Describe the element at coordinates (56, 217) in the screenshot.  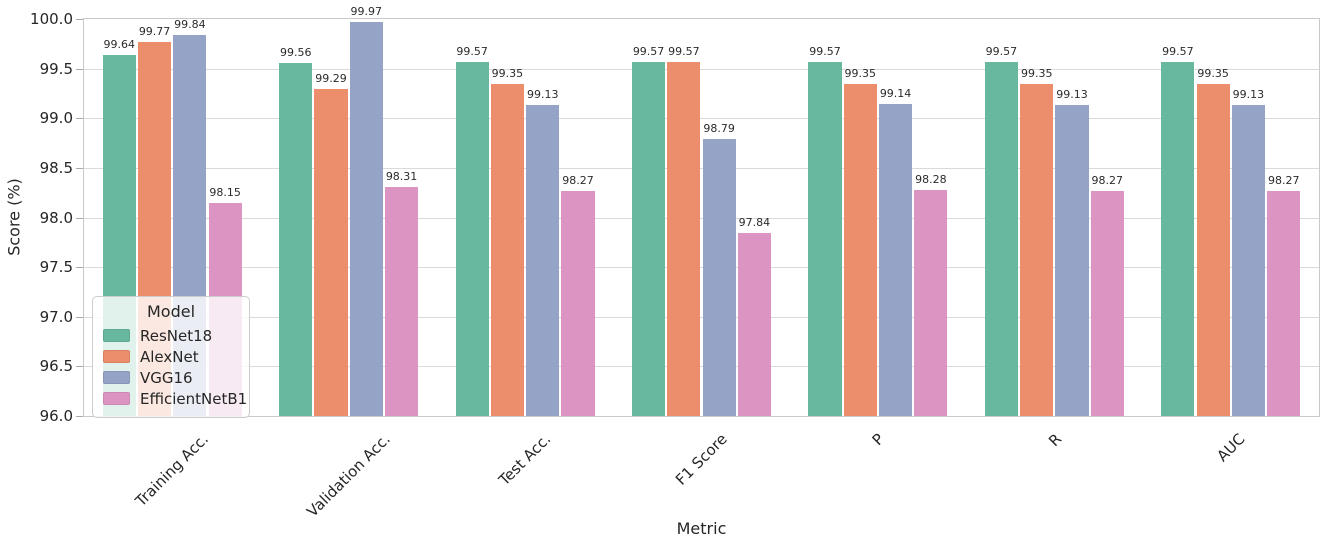
I see `y-tick-label: 98.0` at that location.